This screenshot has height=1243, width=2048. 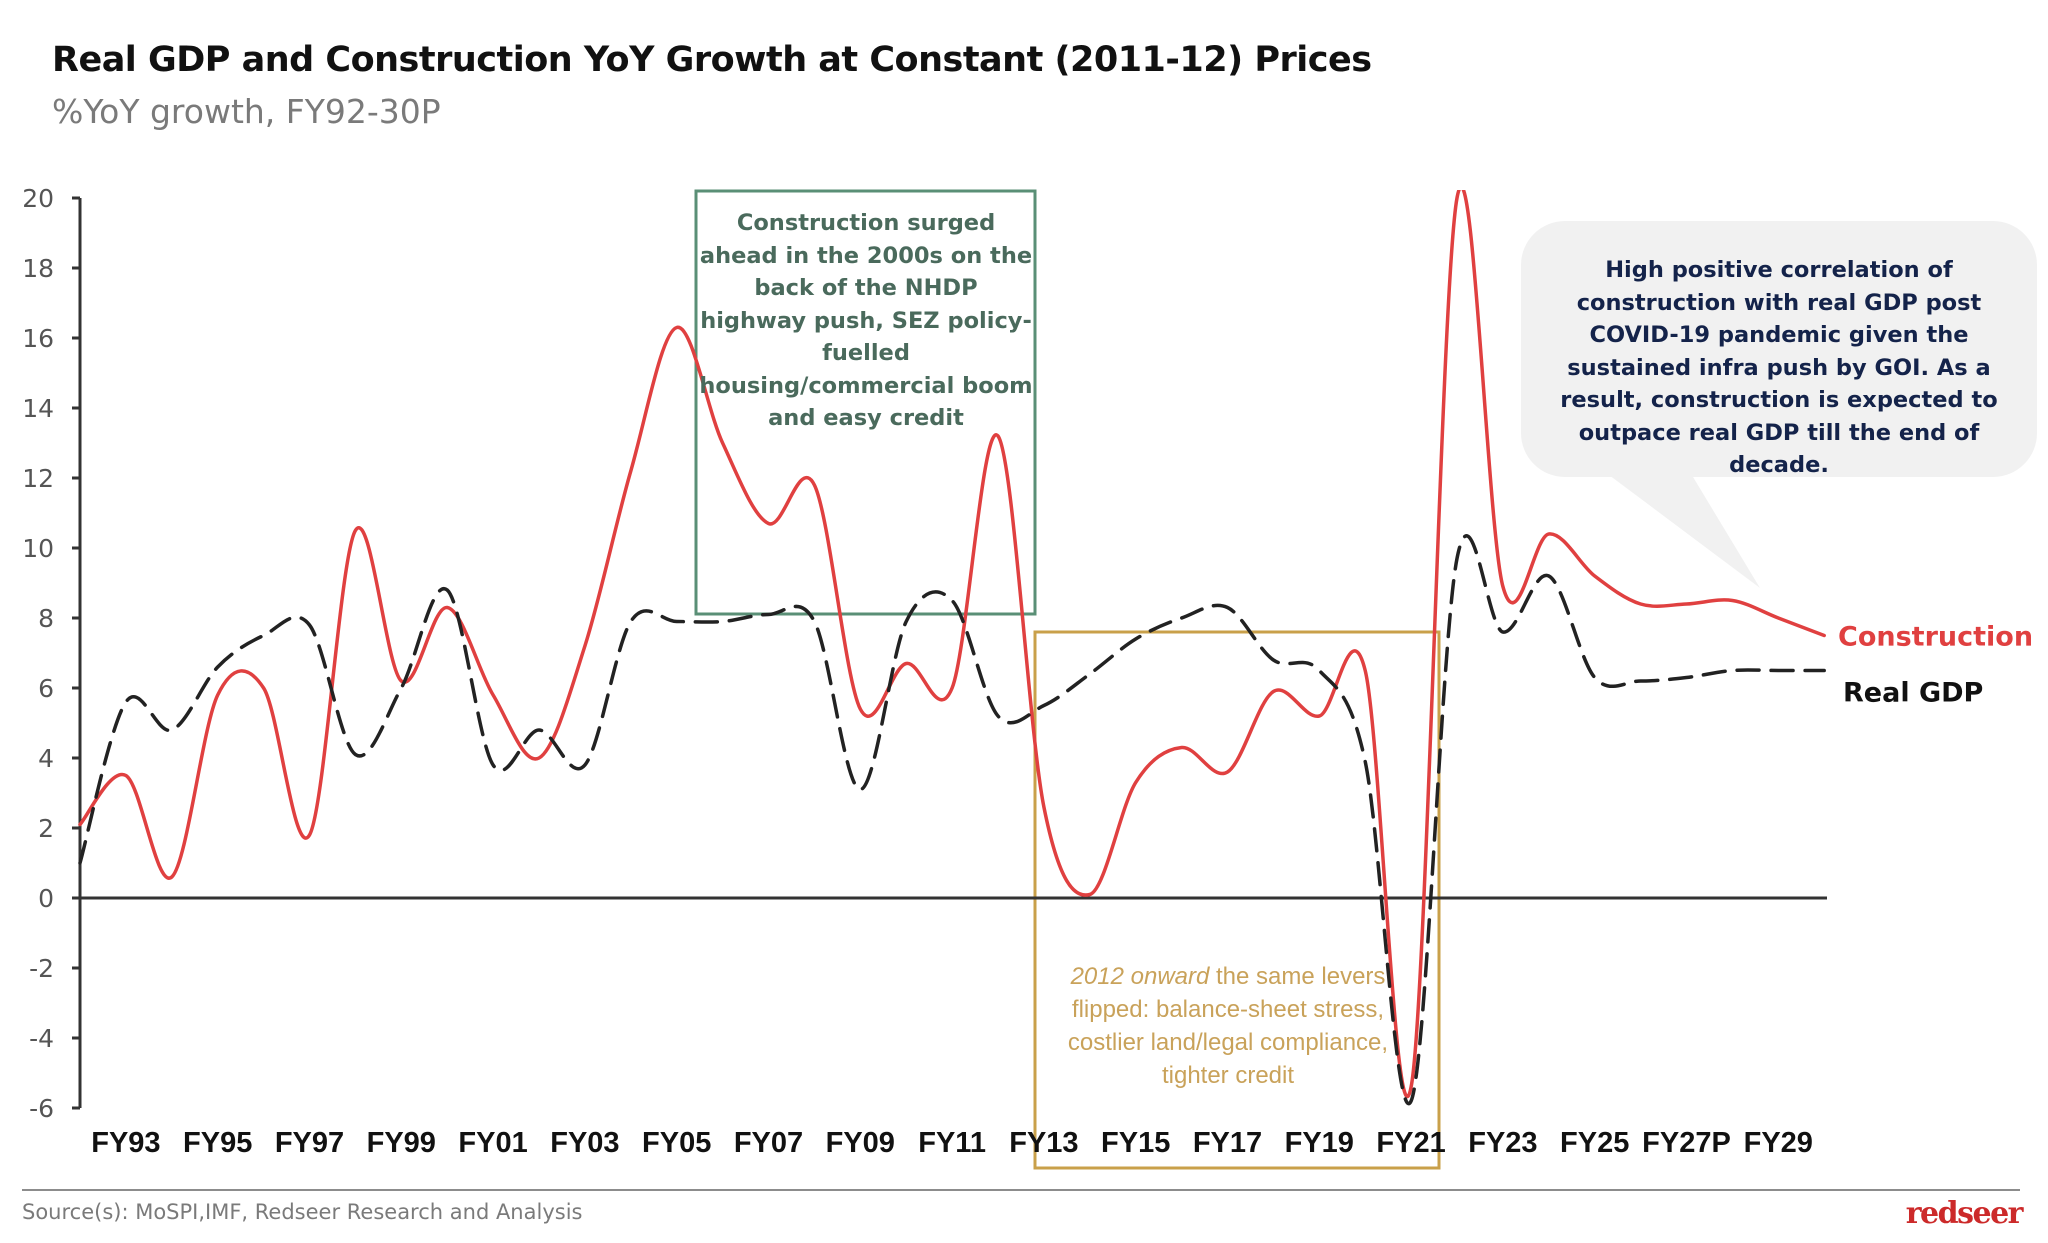 What do you see at coordinates (401, 1143) in the screenshot?
I see `x-tick-label: FY99` at bounding box center [401, 1143].